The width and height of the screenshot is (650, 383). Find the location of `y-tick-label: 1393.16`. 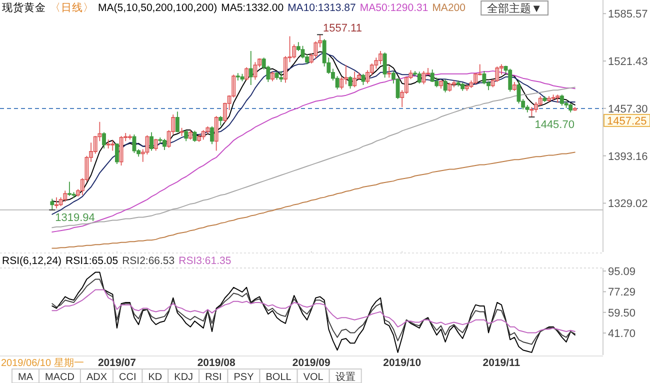

y-tick-label: 1393.16 is located at coordinates (628, 156).